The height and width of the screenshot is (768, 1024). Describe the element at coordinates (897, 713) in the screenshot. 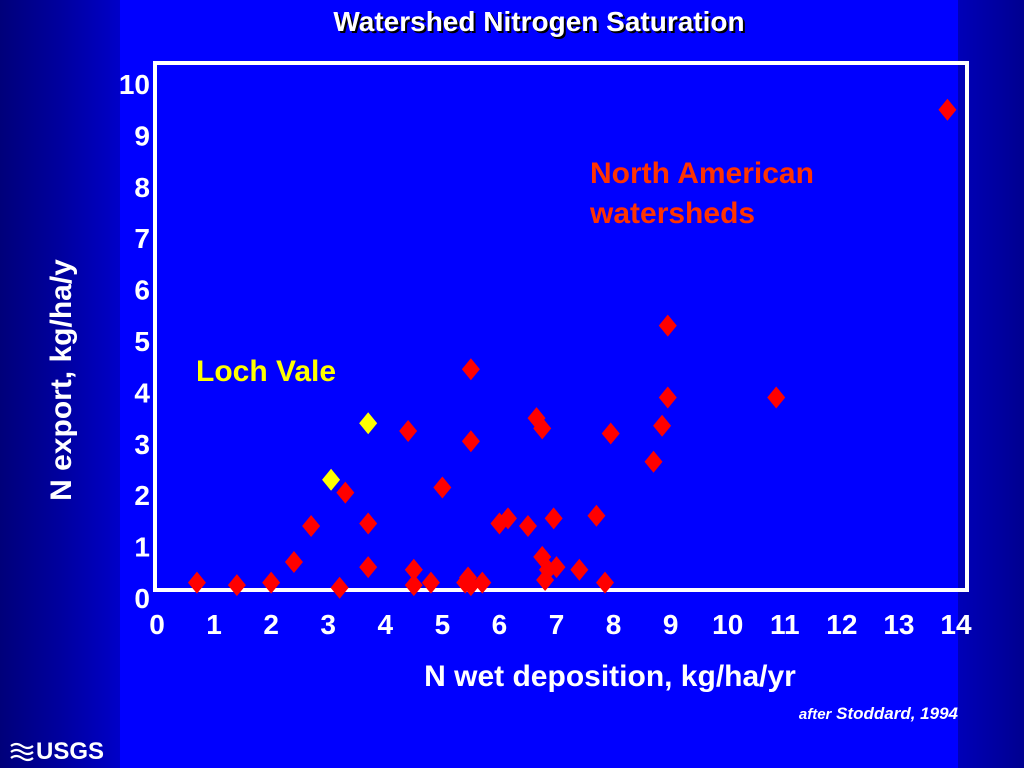

I see `citation-source: Stoddard, 1994` at that location.